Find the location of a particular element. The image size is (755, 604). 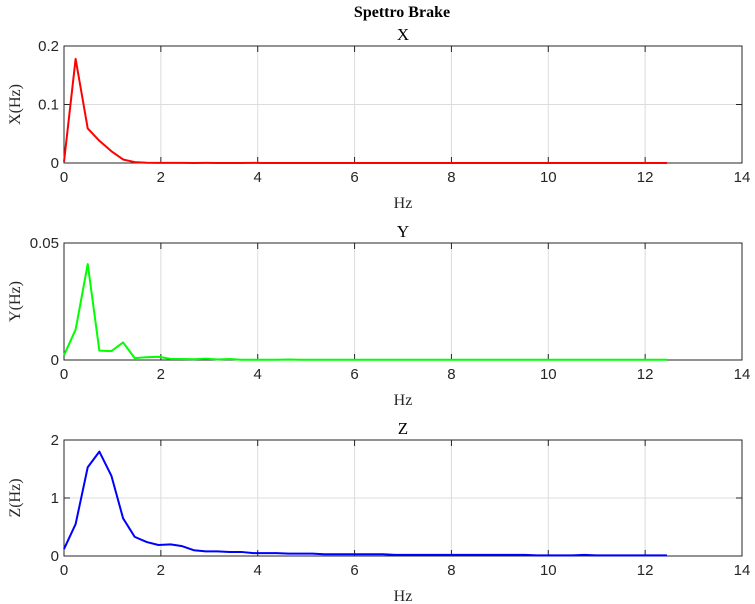

y-axis-label: Y(Hz) is located at coordinates (15, 301).